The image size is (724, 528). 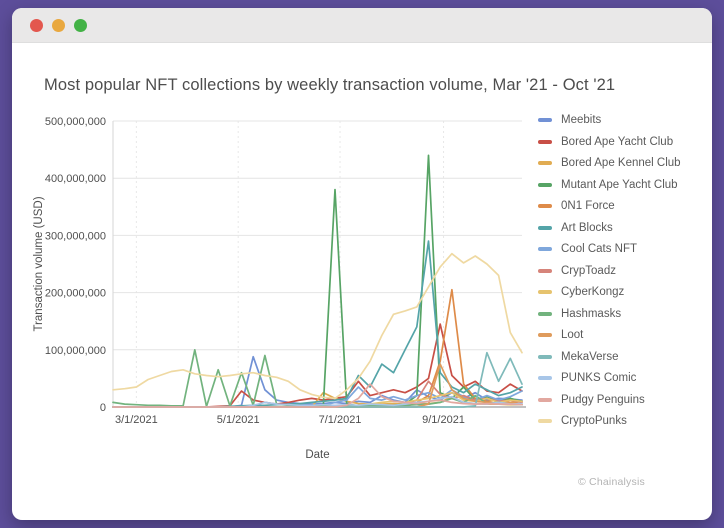 What do you see at coordinates (317, 395) in the screenshot?
I see `series-line-pudgy-penguins` at bounding box center [317, 395].